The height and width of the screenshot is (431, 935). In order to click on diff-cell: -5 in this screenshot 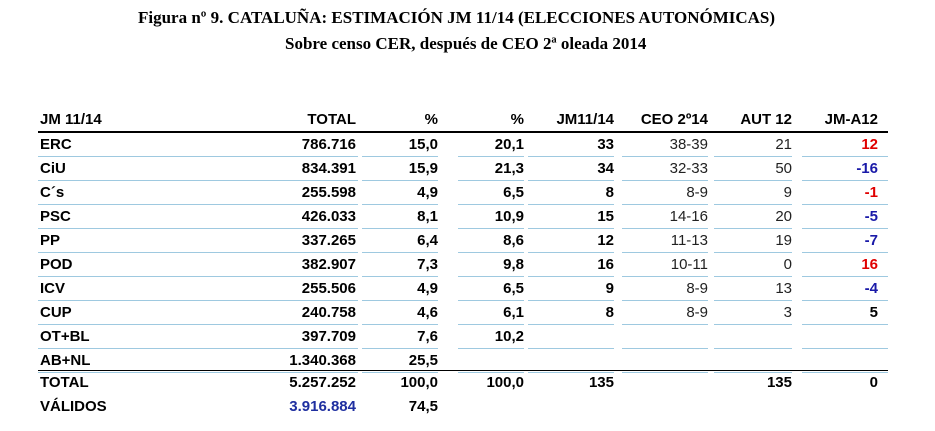, I will do `click(871, 216)`.